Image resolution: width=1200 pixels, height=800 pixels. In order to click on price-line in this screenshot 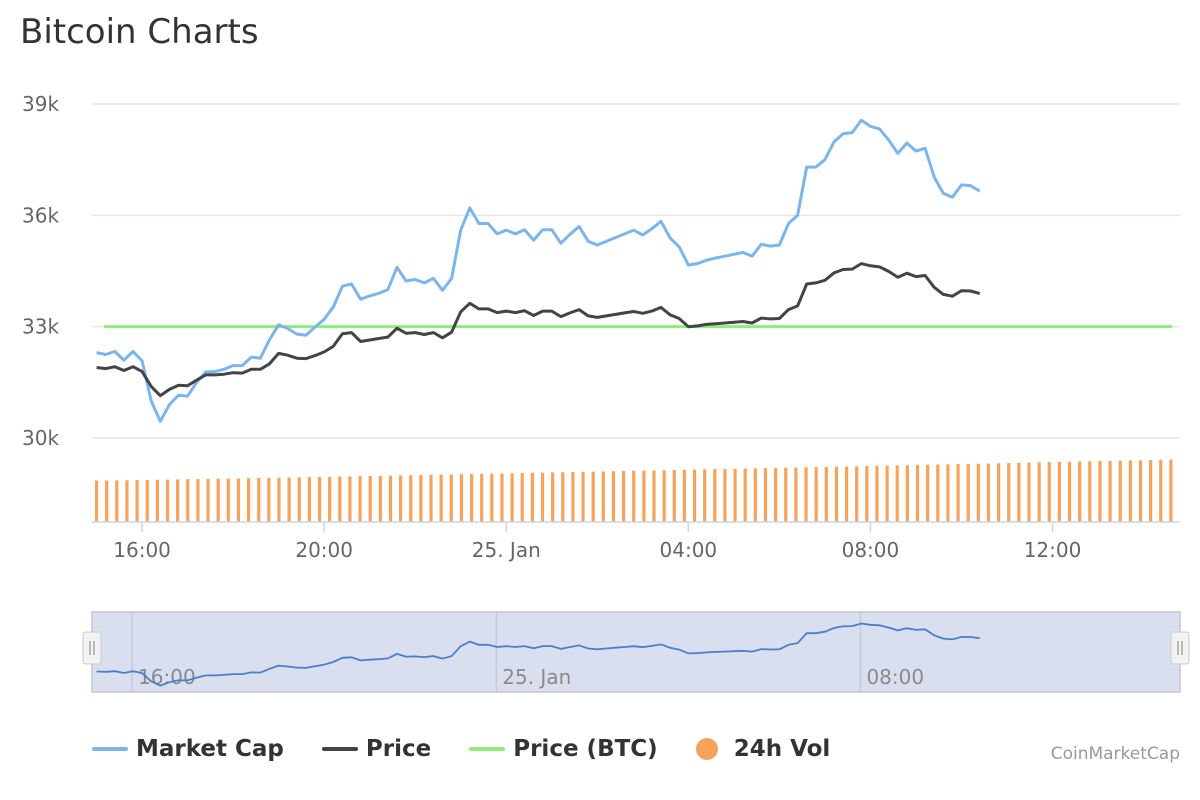, I will do `click(538, 330)`.